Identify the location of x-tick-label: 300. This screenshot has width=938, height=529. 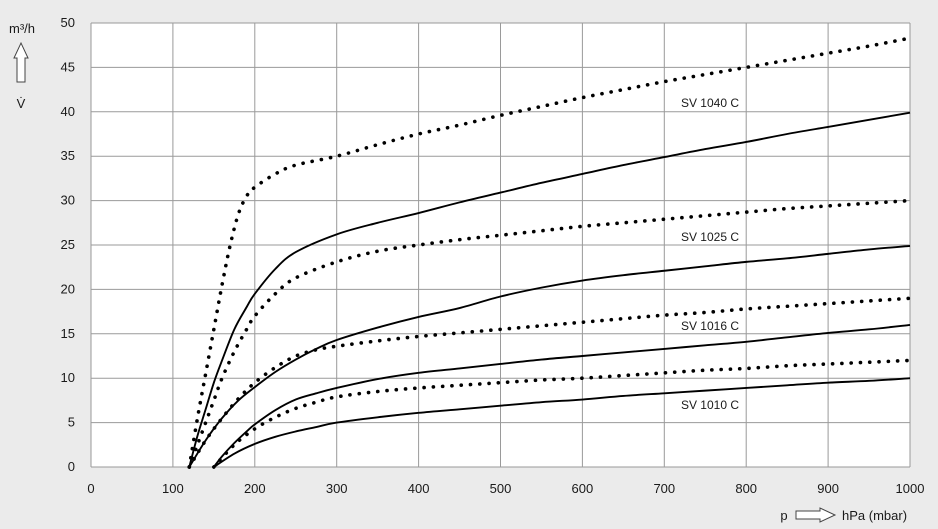
(337, 488).